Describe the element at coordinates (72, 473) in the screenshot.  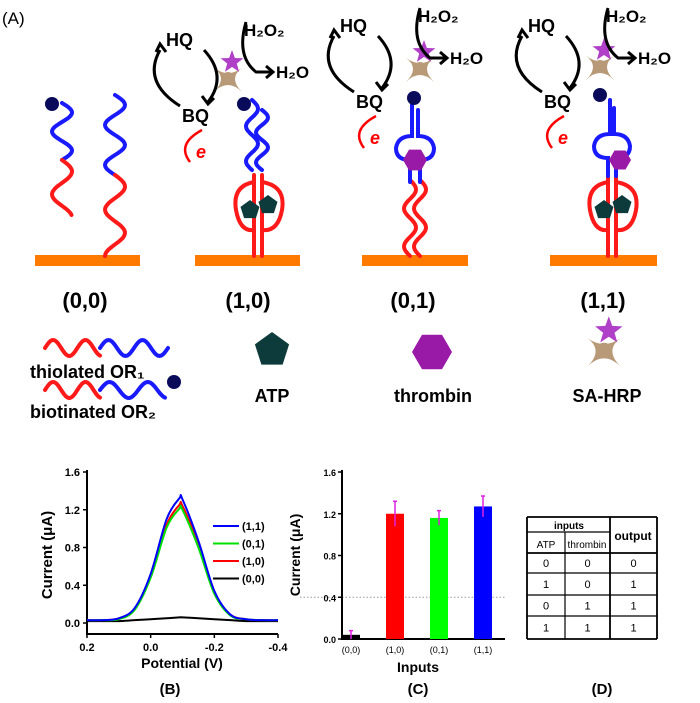
I see `y-tick-label: 1.6` at that location.